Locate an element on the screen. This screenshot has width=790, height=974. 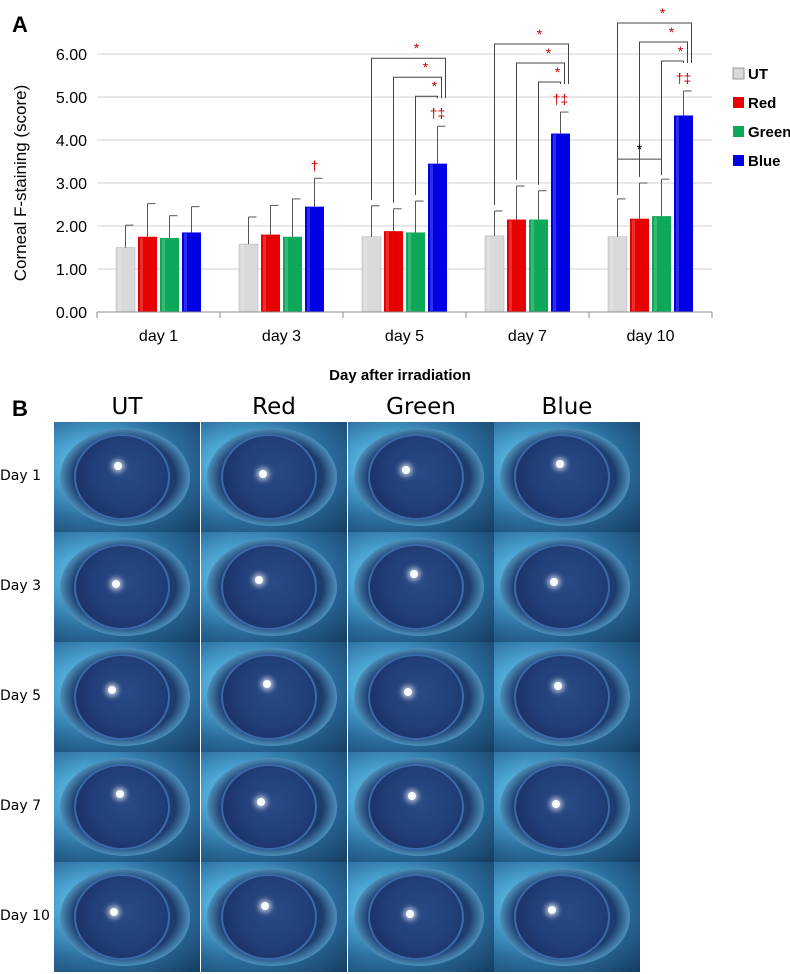
x-tick-label: day 1 is located at coordinates (158, 336).